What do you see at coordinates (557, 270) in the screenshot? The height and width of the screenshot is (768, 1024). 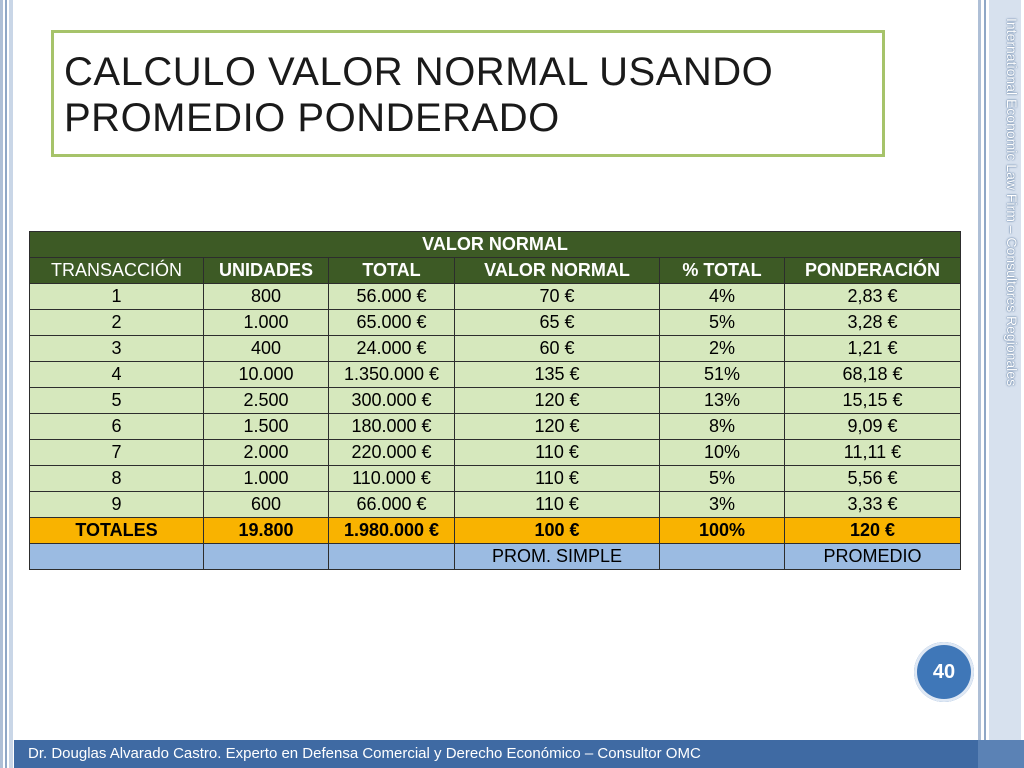 I see `column-header: VALOR NORMAL` at bounding box center [557, 270].